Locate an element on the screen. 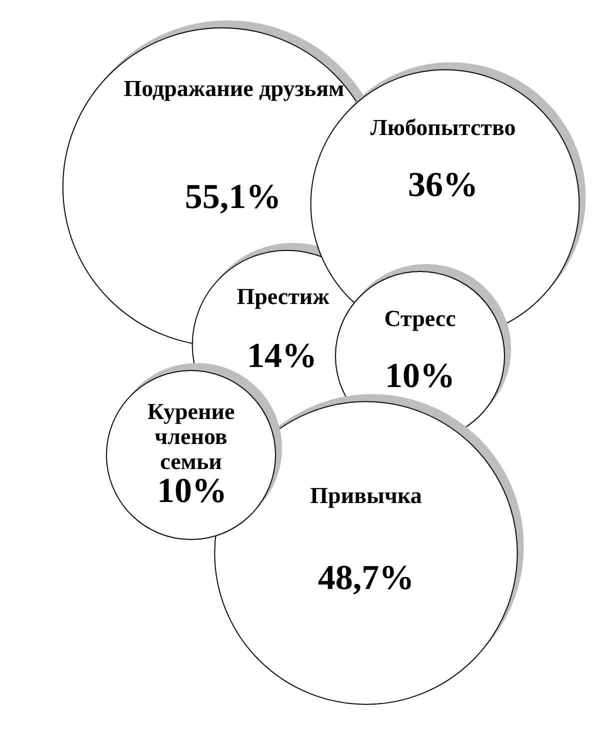 The image size is (612, 756). category-label: Привычка is located at coordinates (366, 495).